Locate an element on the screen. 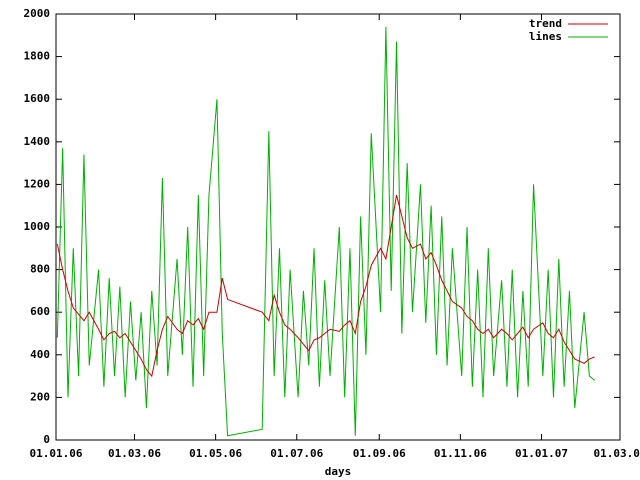  y-tick-label: 1400 is located at coordinates (37, 141).